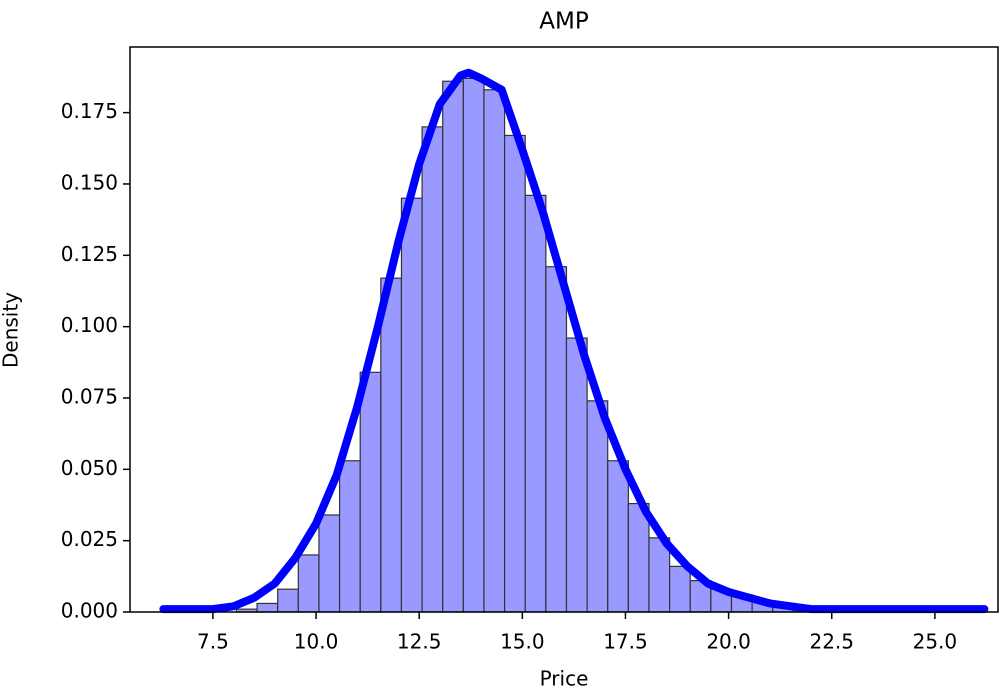 The width and height of the screenshot is (1003, 696). Describe the element at coordinates (89, 111) in the screenshot. I see `y-tick-label: 0.175` at that location.